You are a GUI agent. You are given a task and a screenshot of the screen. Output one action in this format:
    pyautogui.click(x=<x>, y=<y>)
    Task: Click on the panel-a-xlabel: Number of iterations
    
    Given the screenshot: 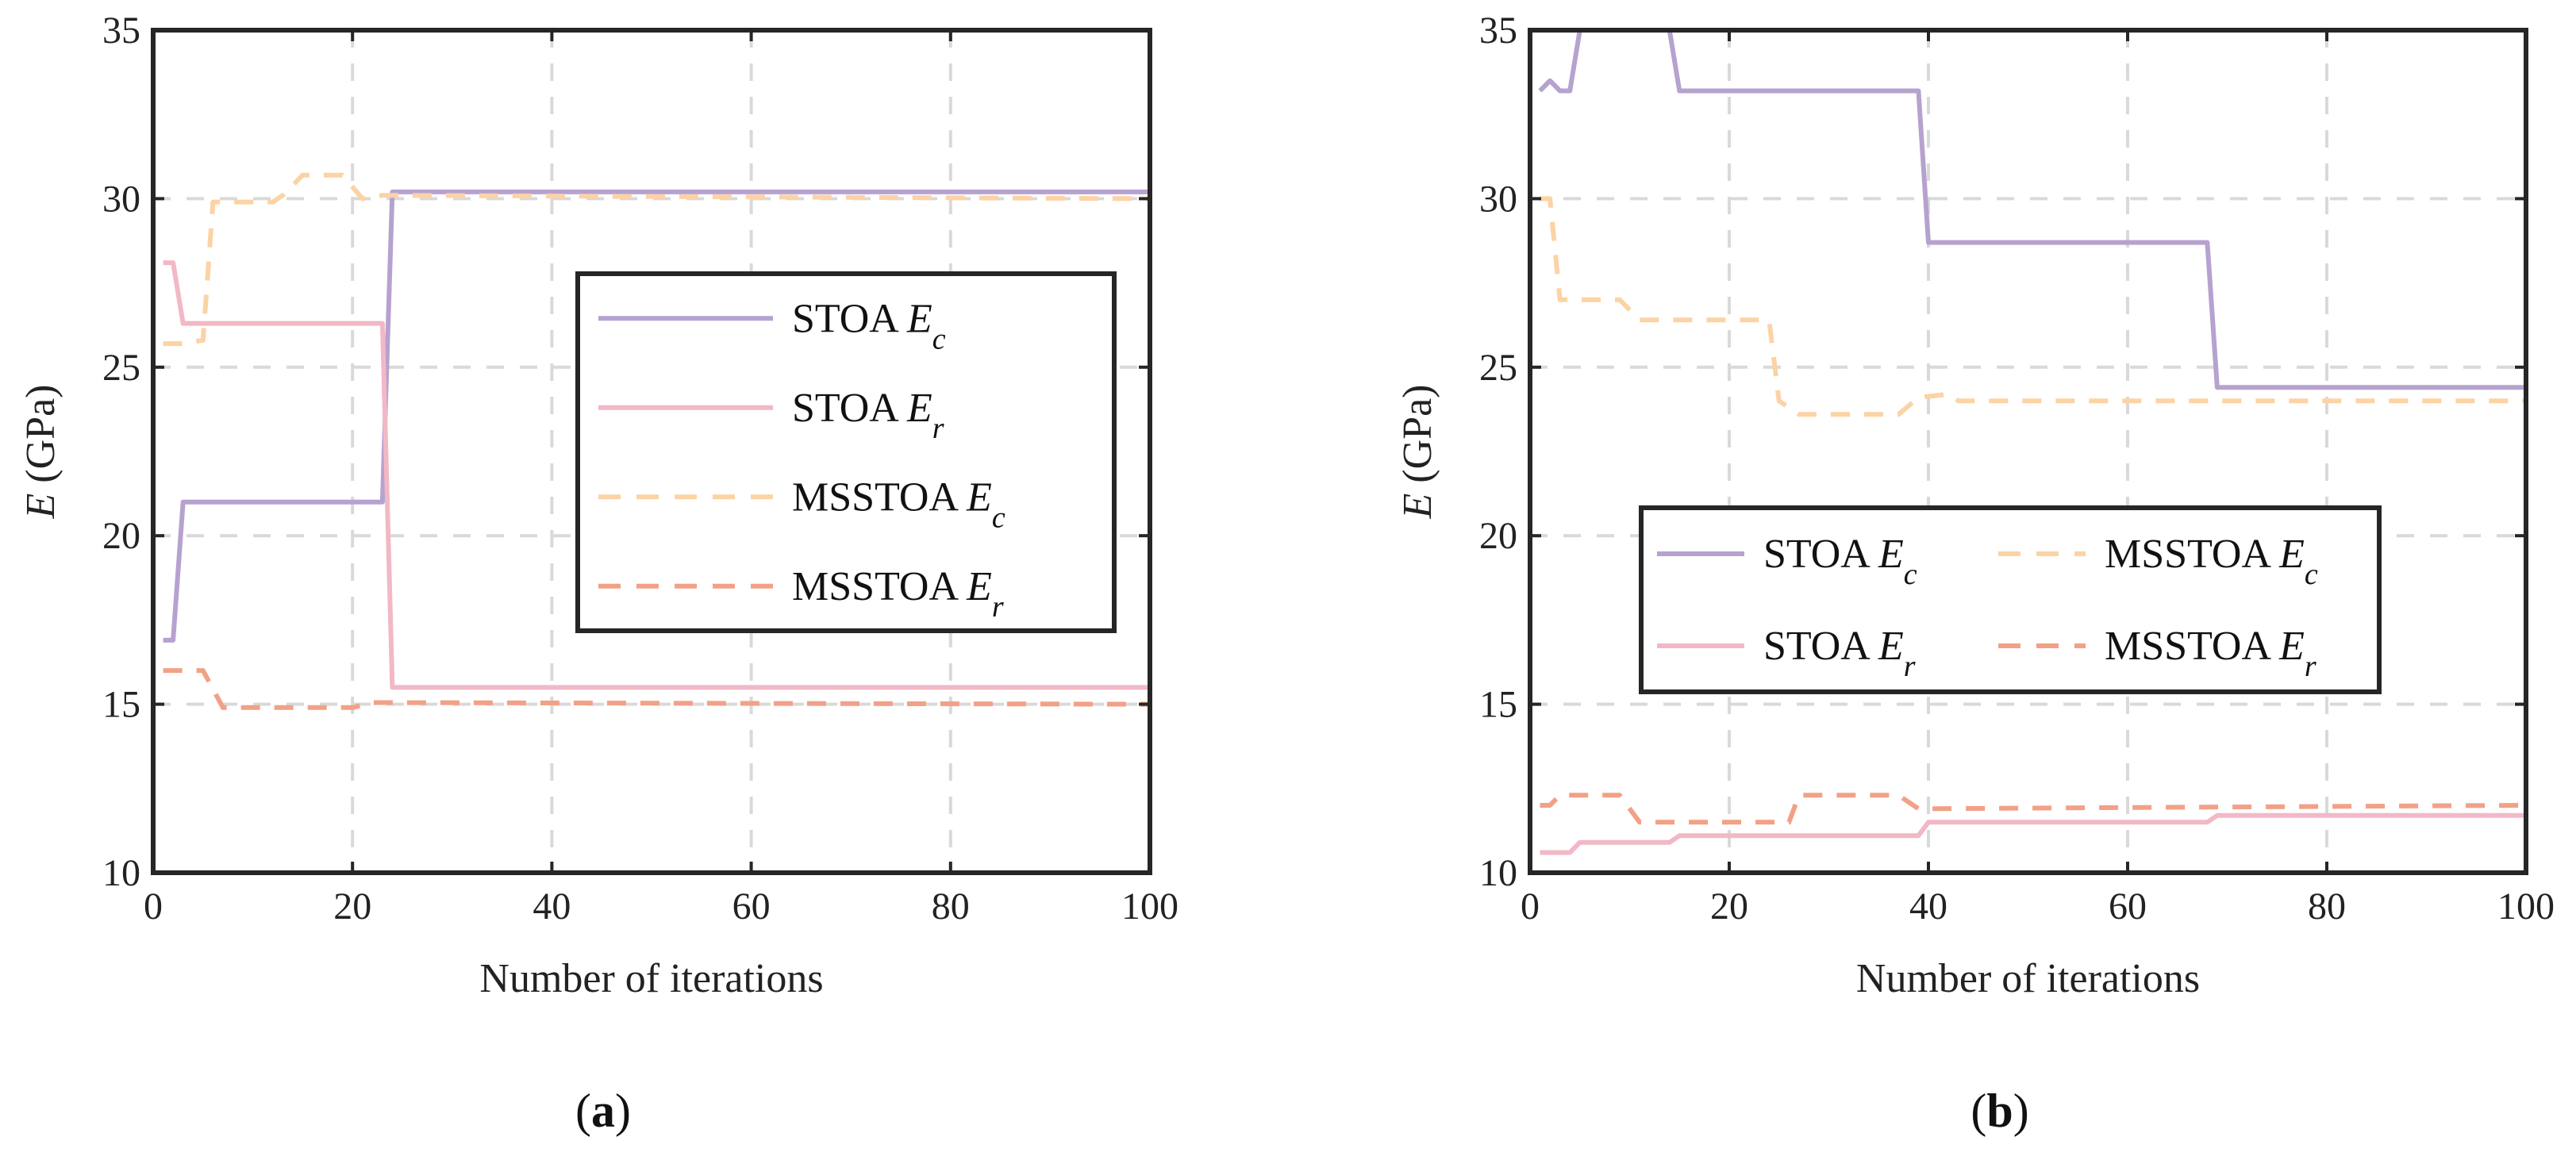 What is the action you would take?
    pyautogui.click(x=651, y=978)
    